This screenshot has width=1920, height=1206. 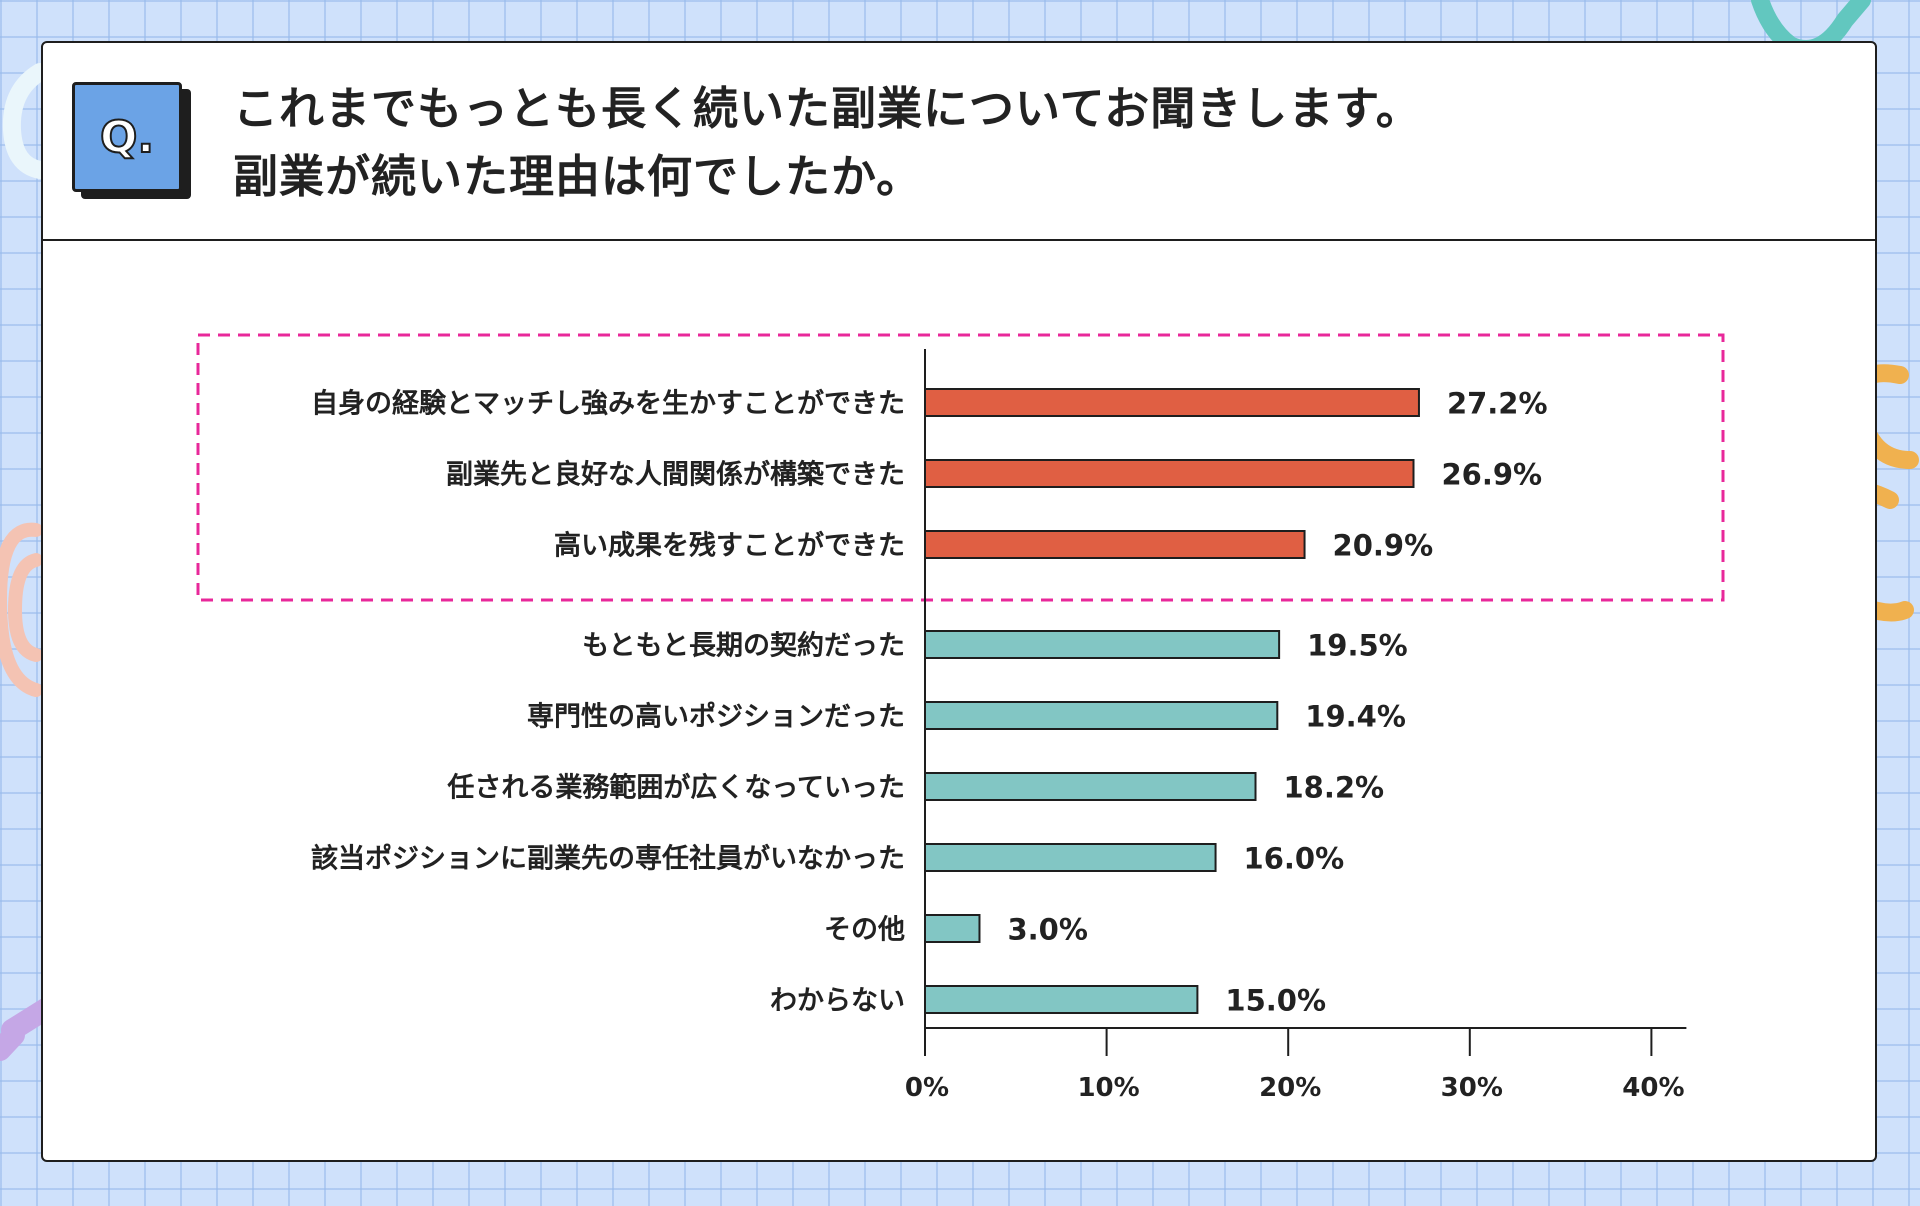 I want to click on x-tick-label: 30%, so click(x=1472, y=1088).